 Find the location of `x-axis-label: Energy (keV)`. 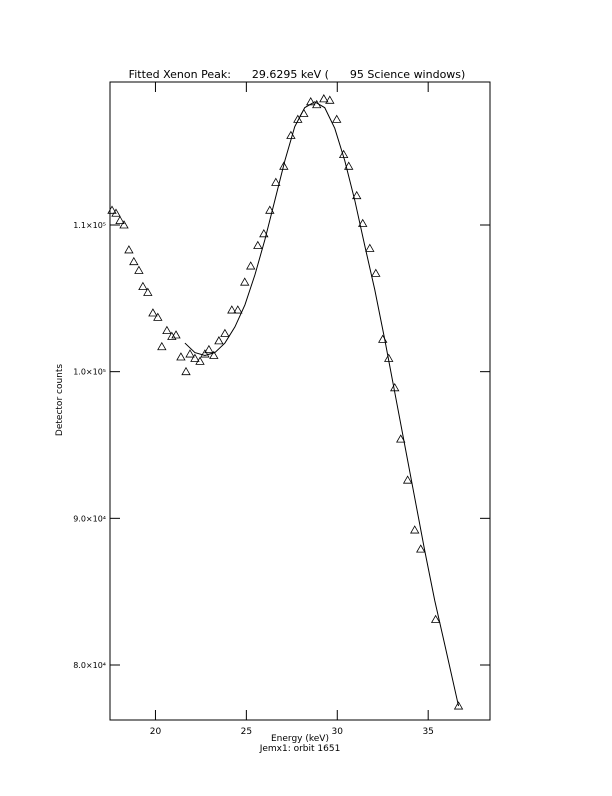

x-axis-label: Energy (keV) is located at coordinates (300, 739).